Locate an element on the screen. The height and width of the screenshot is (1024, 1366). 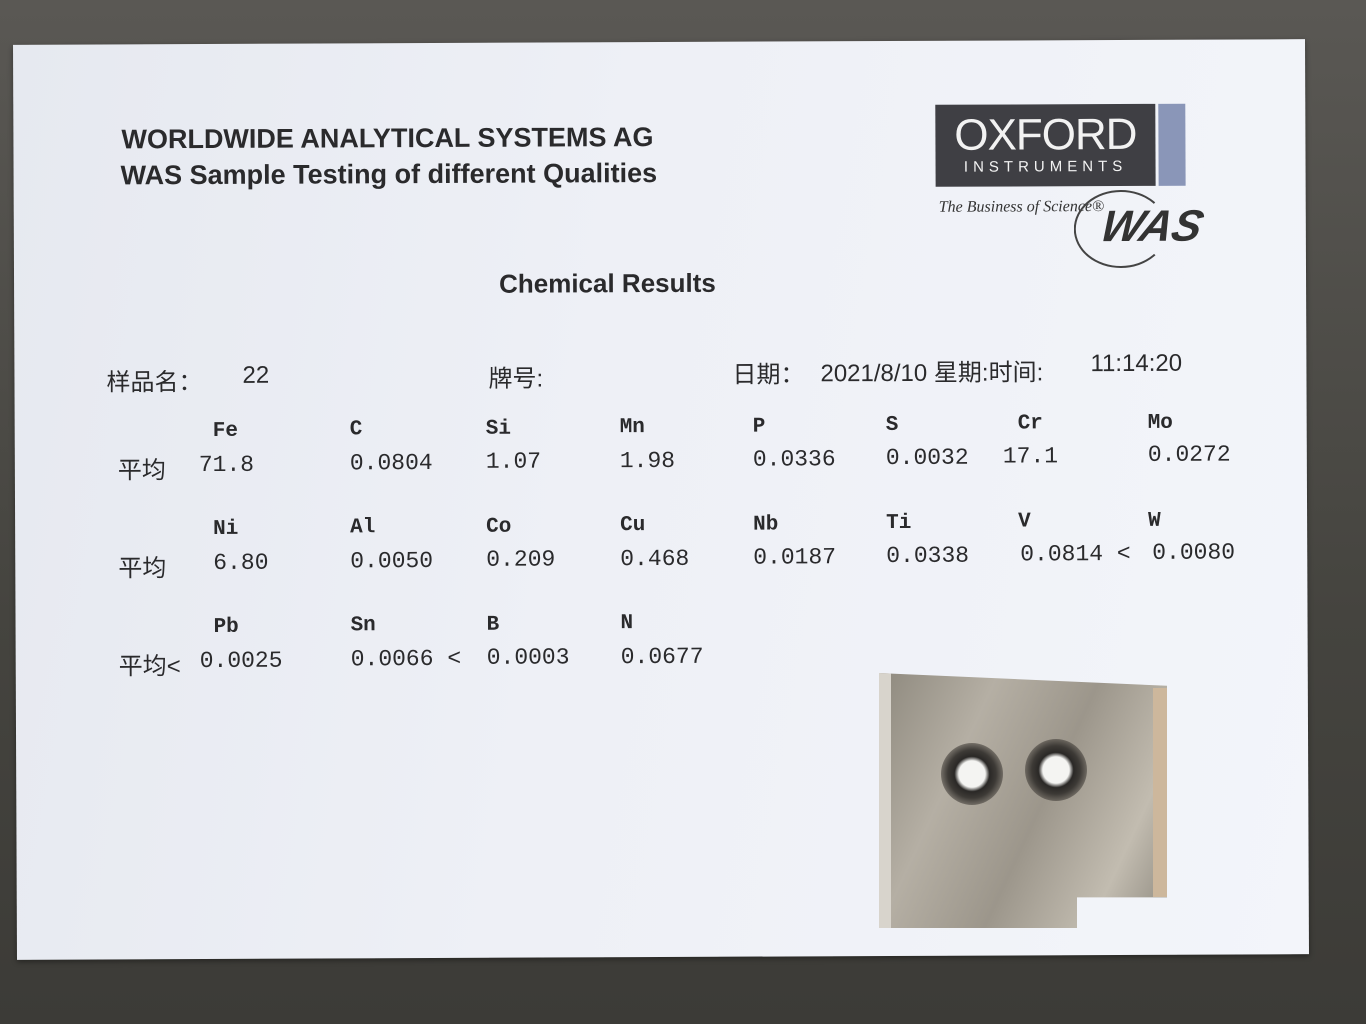
element-symbol: C is located at coordinates (356, 430).